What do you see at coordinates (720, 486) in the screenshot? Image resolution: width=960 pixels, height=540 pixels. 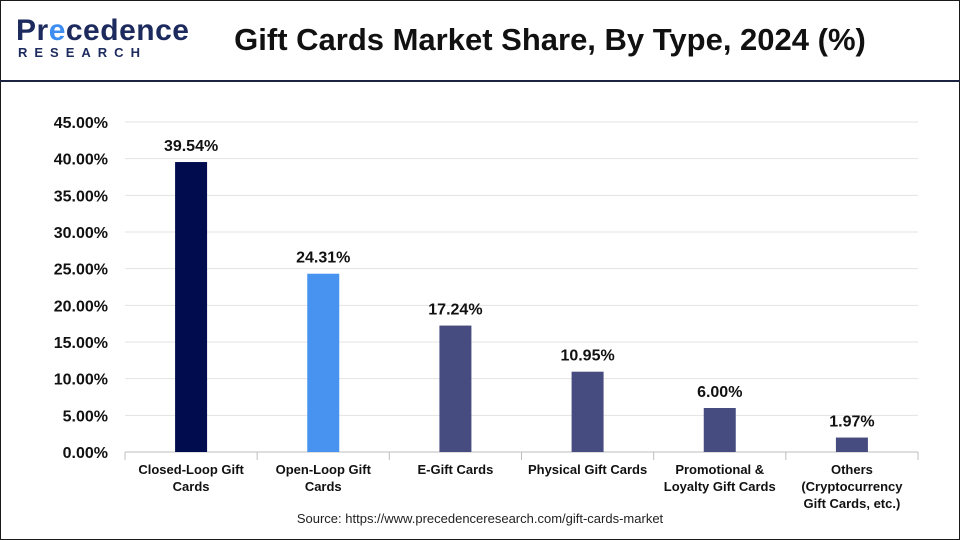 I see `x-tick-label-line: Loyalty Gift Cards` at bounding box center [720, 486].